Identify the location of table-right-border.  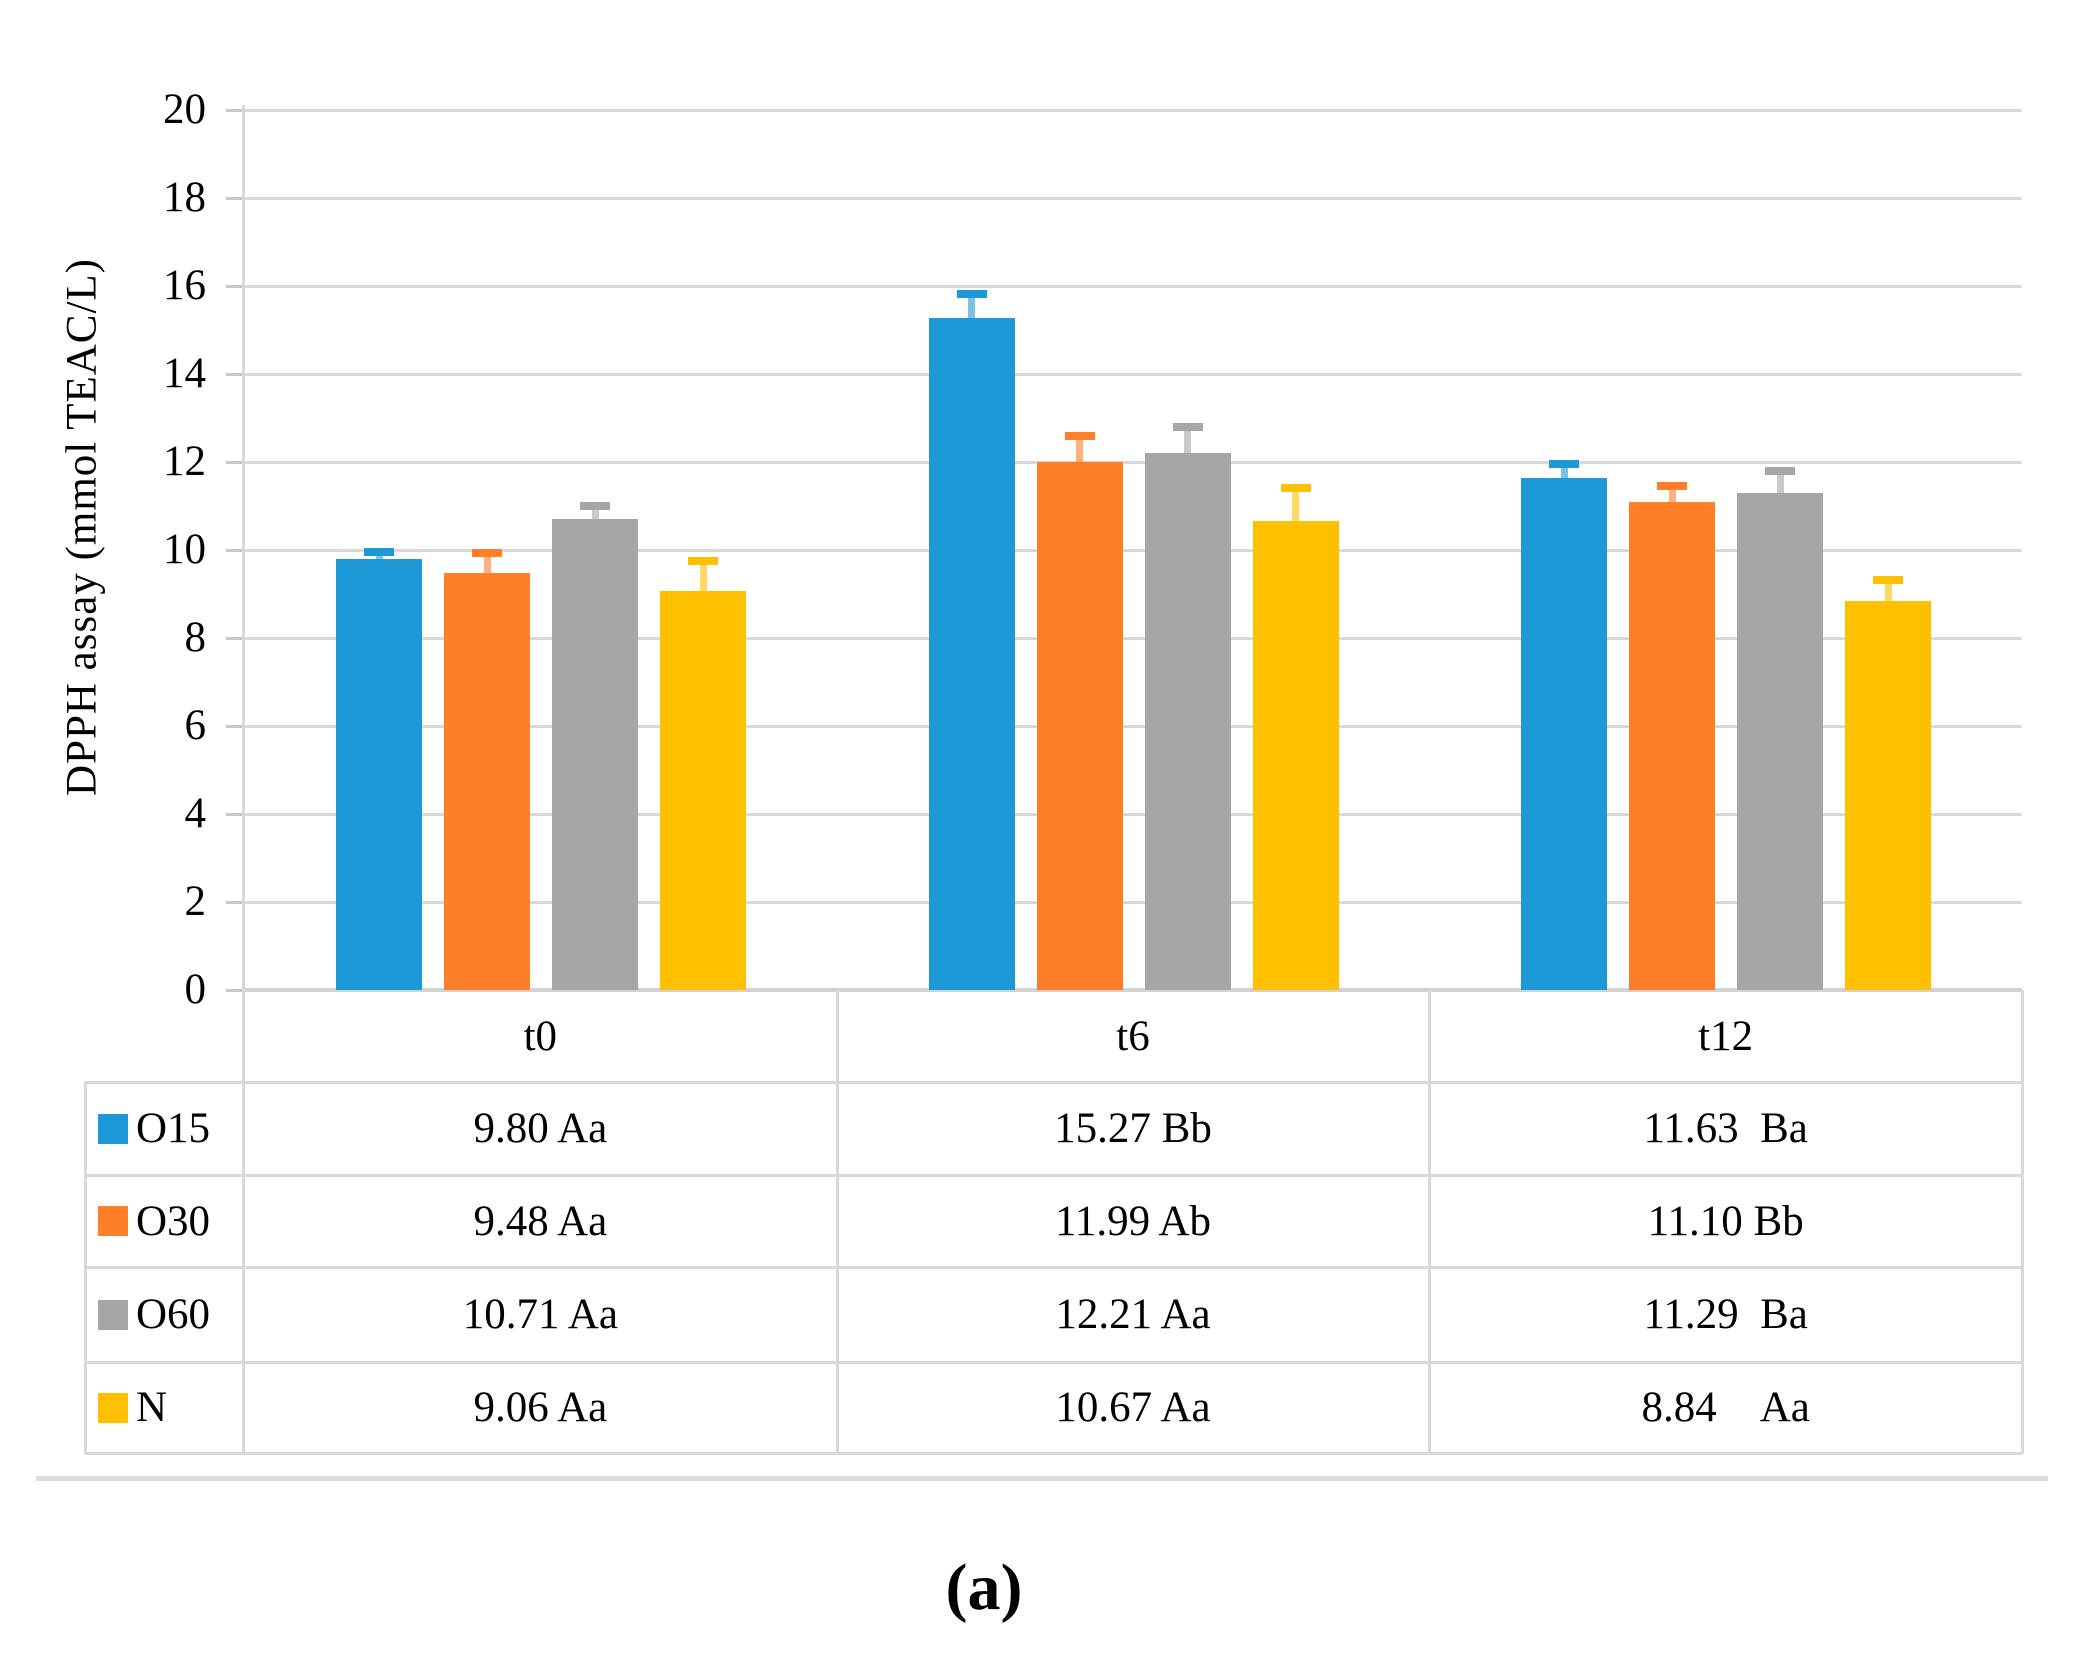
(2022, 1222).